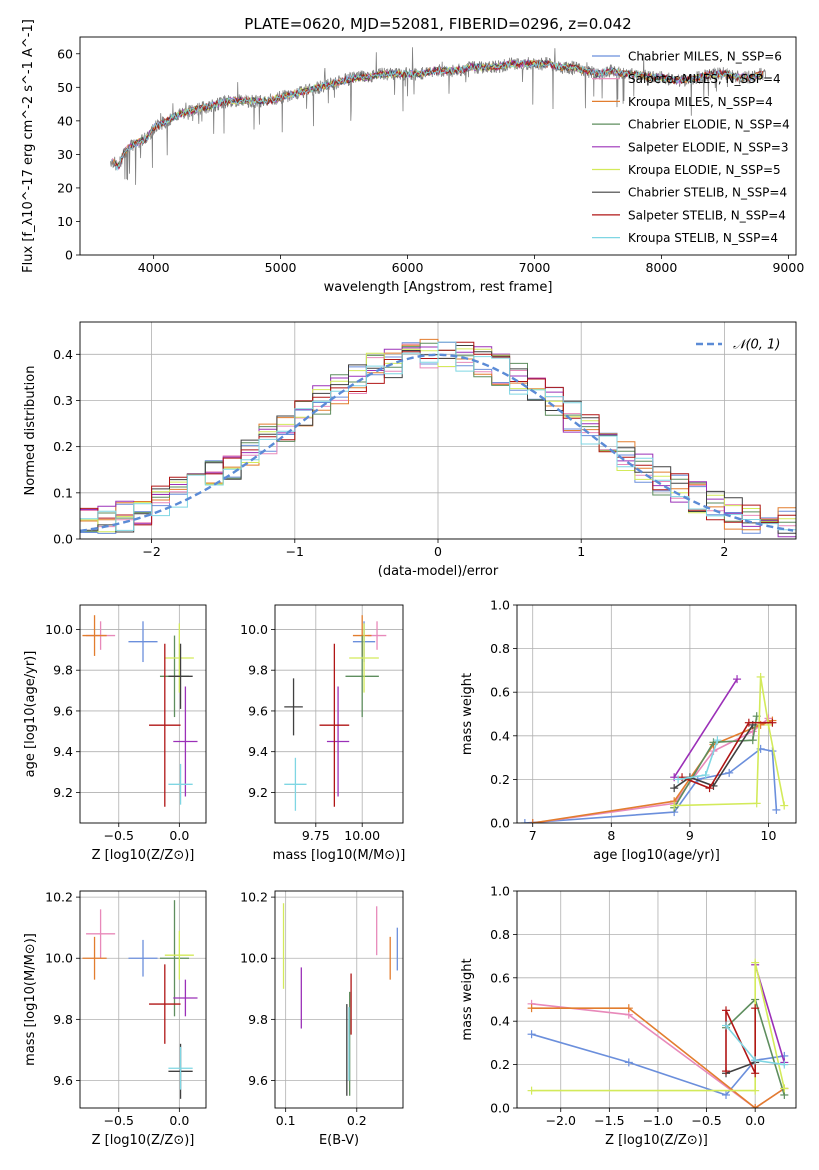  Describe the element at coordinates (408, 267) in the screenshot. I see `x-tick-label: 6000` at that location.